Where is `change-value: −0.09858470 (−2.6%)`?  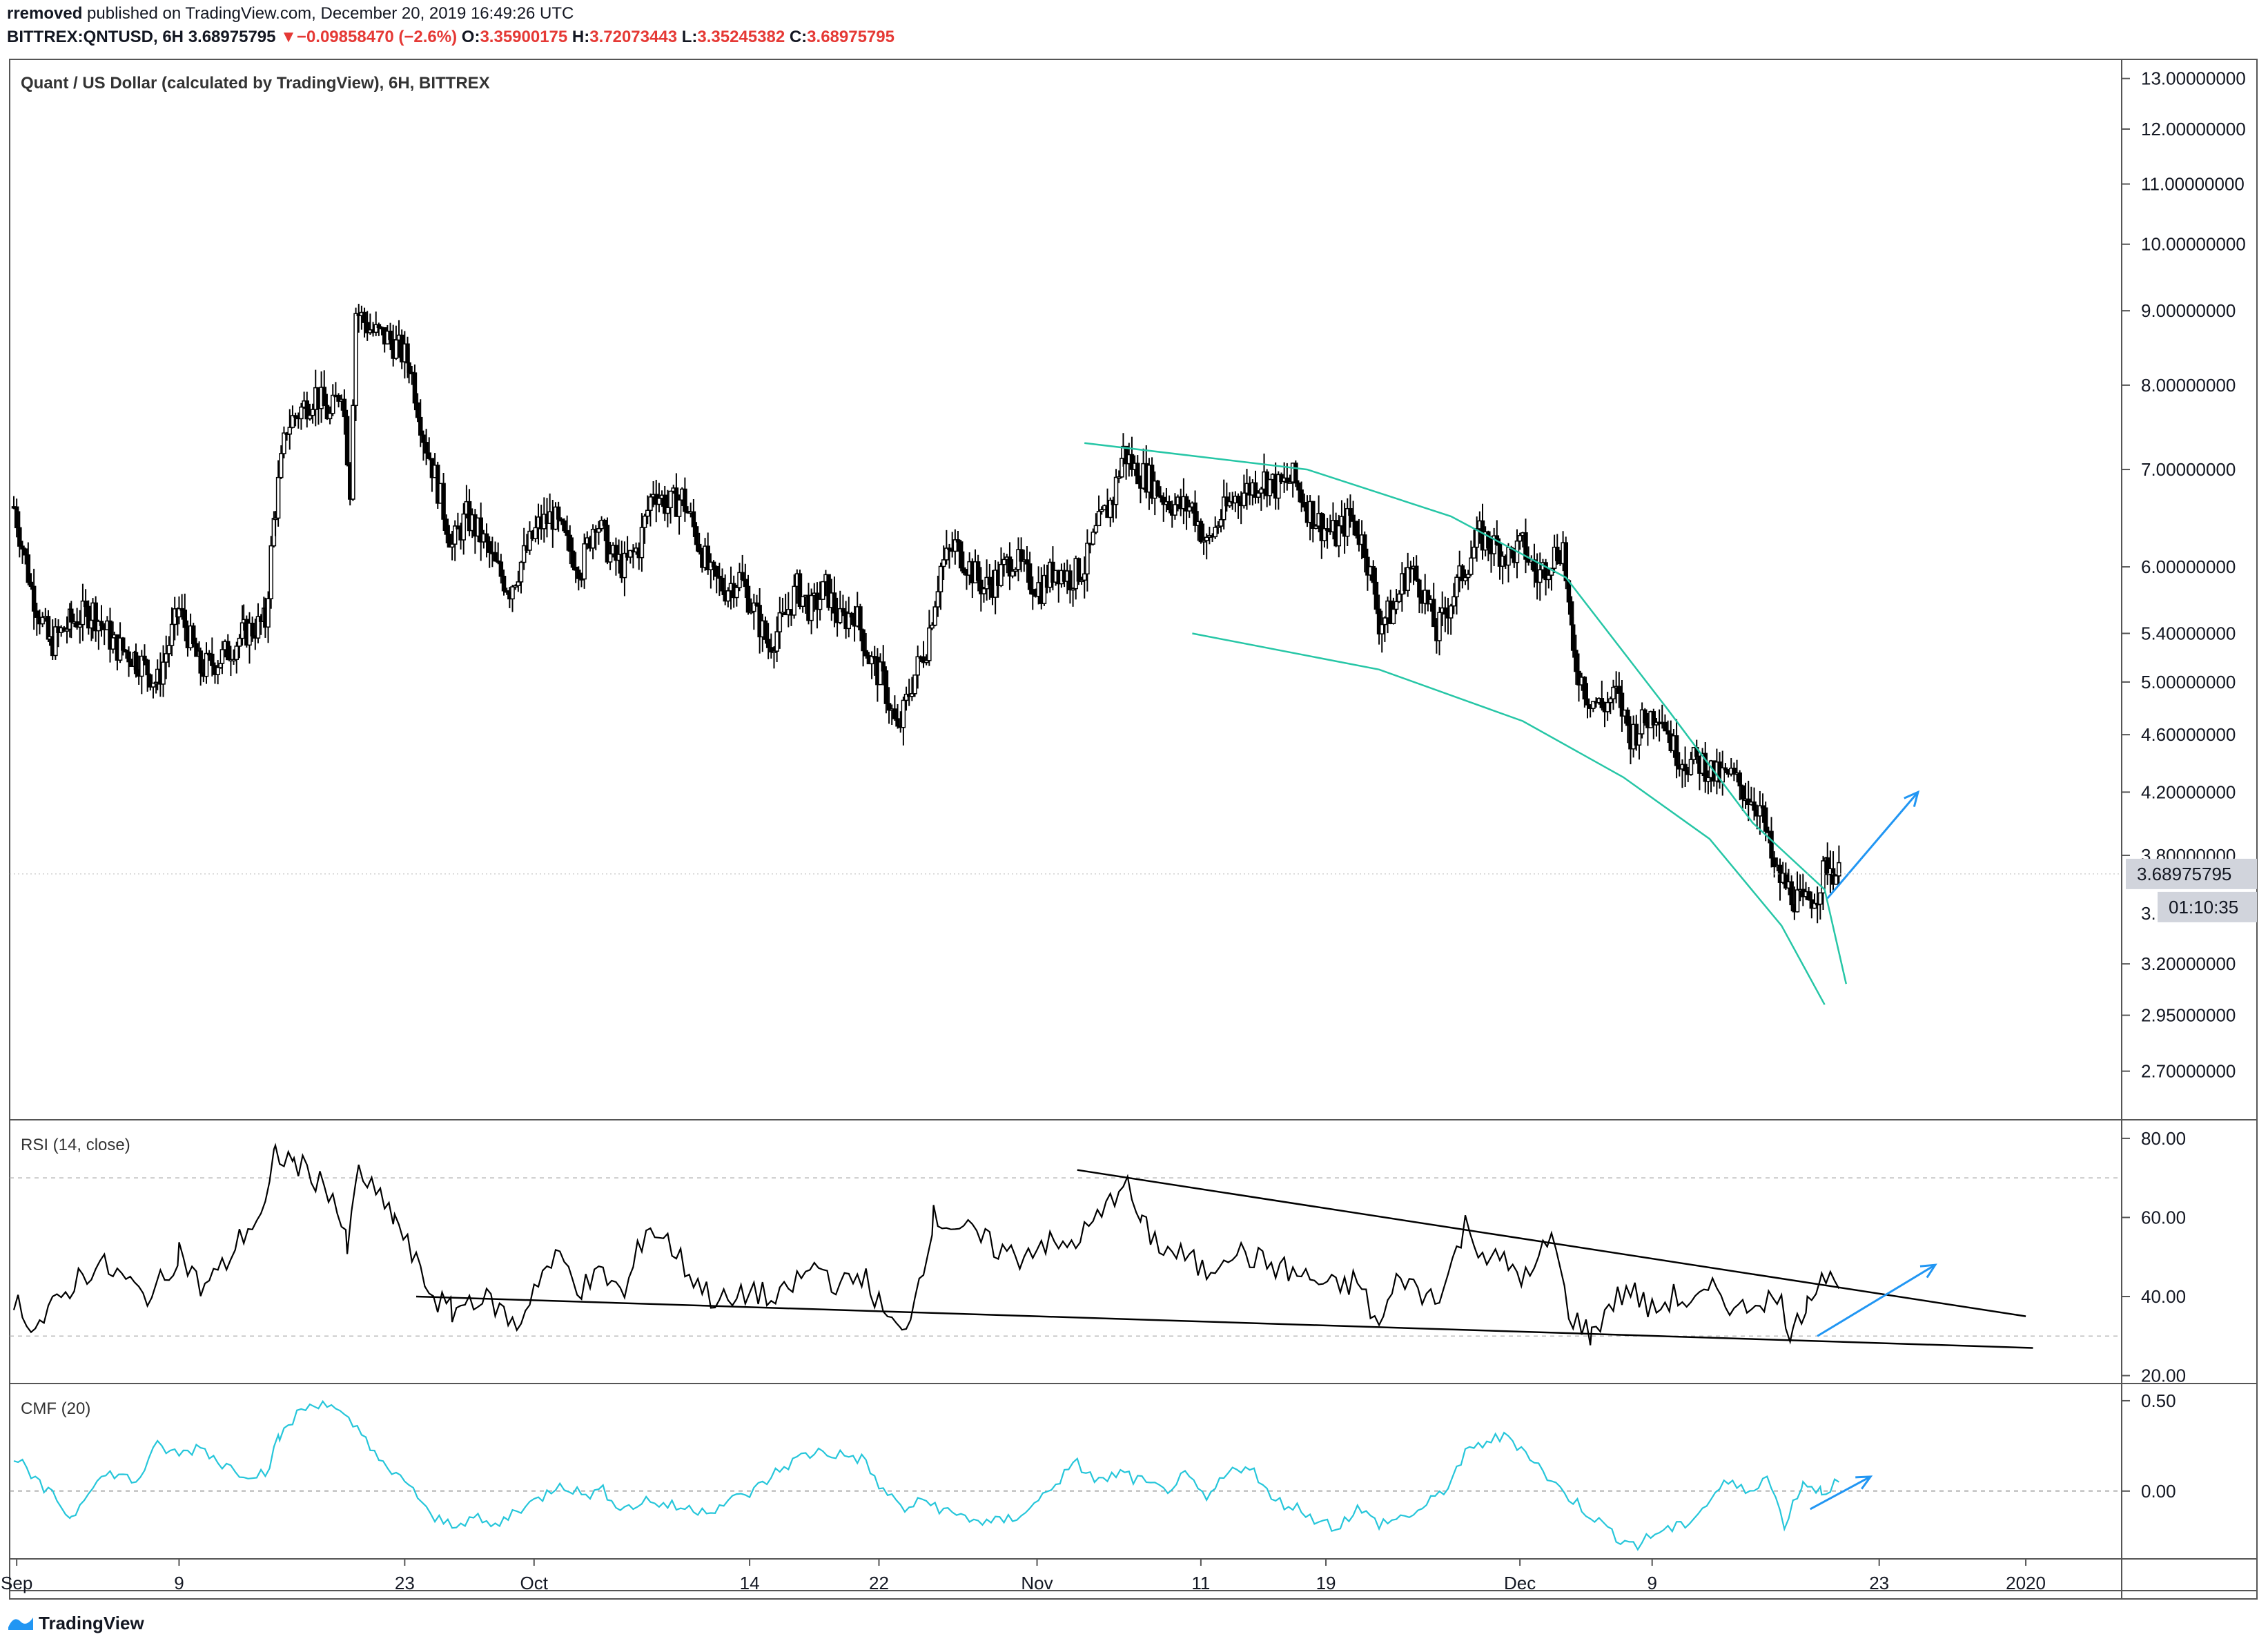 change-value: −0.09858470 (−2.6%) is located at coordinates (377, 37).